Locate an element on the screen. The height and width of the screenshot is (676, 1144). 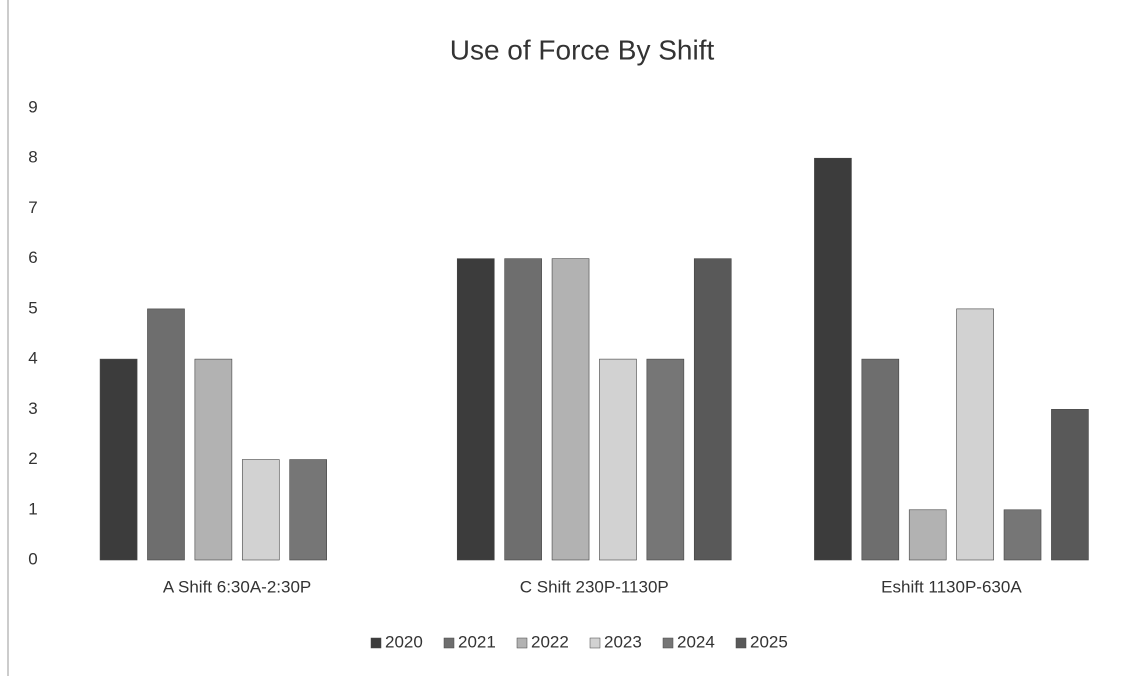
y-tick-label: 9 is located at coordinates (32, 106).